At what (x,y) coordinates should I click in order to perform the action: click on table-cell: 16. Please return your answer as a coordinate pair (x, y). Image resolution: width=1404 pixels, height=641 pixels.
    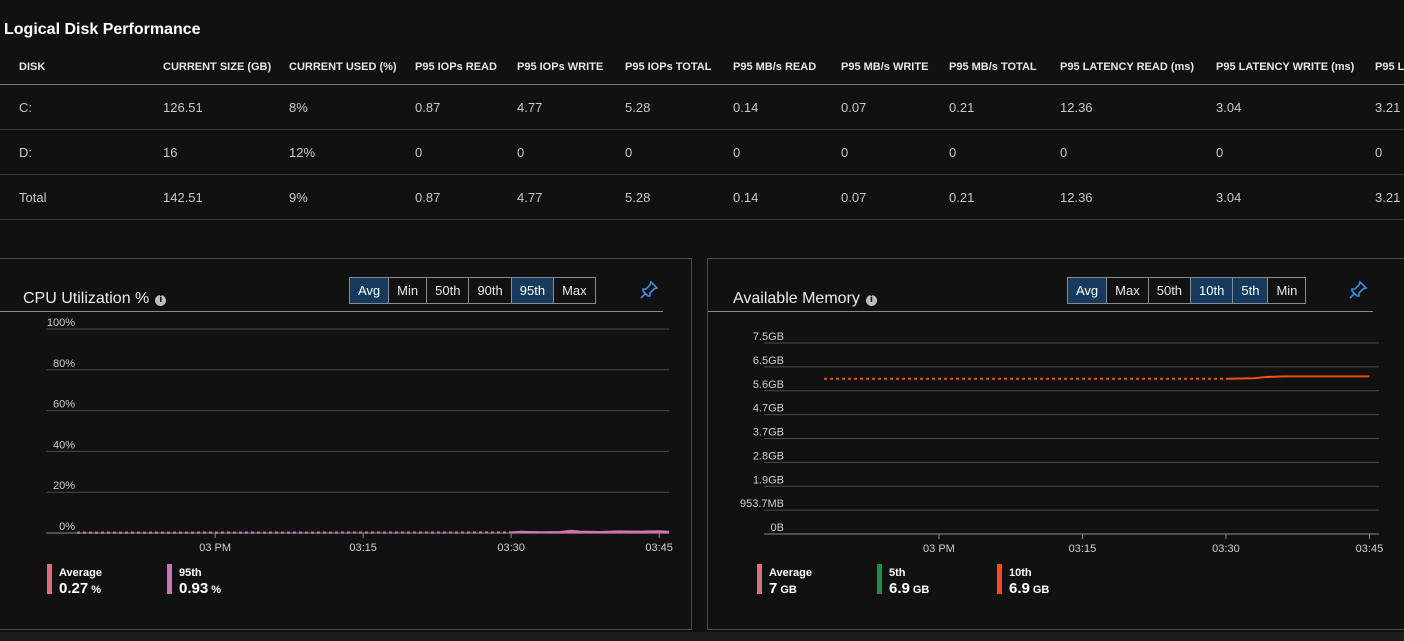
    Looking at the image, I should click on (226, 152).